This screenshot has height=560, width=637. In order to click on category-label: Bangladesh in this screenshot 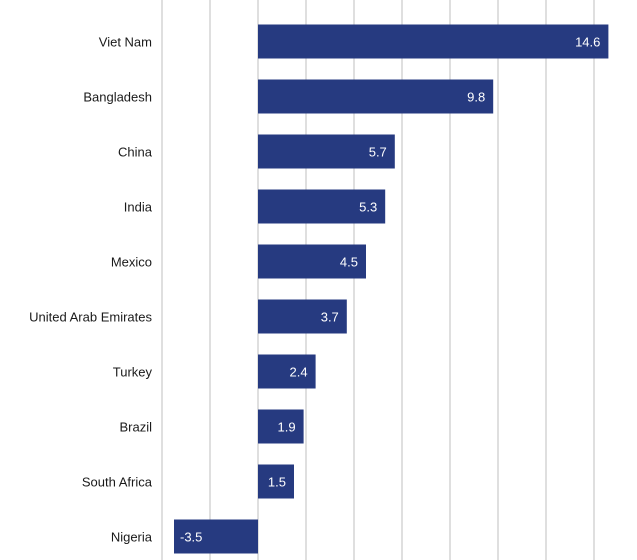, I will do `click(117, 97)`.